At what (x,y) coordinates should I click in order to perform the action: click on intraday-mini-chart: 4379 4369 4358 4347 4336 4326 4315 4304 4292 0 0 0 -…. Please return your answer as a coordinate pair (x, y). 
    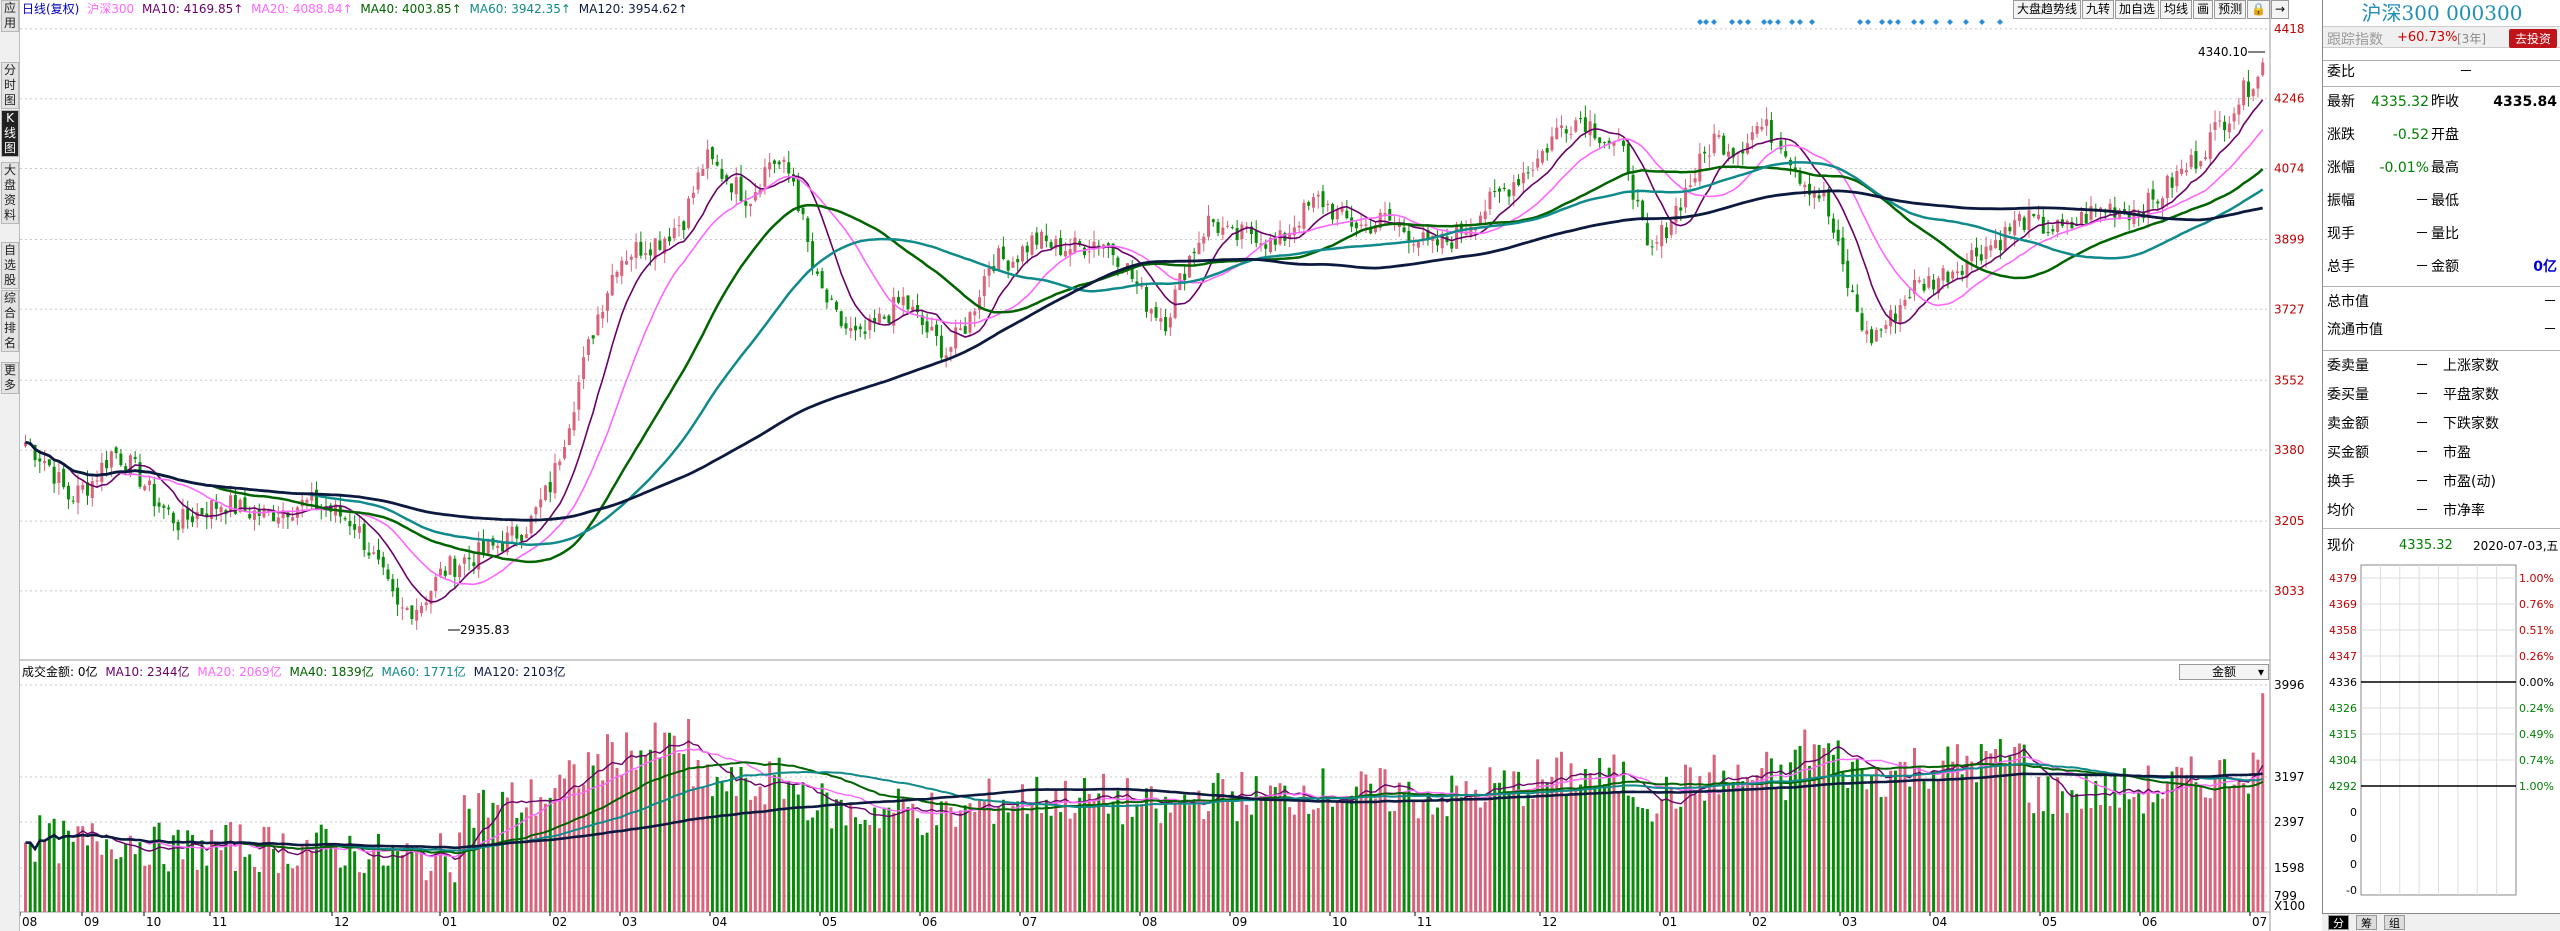
    Looking at the image, I should click on (2441, 735).